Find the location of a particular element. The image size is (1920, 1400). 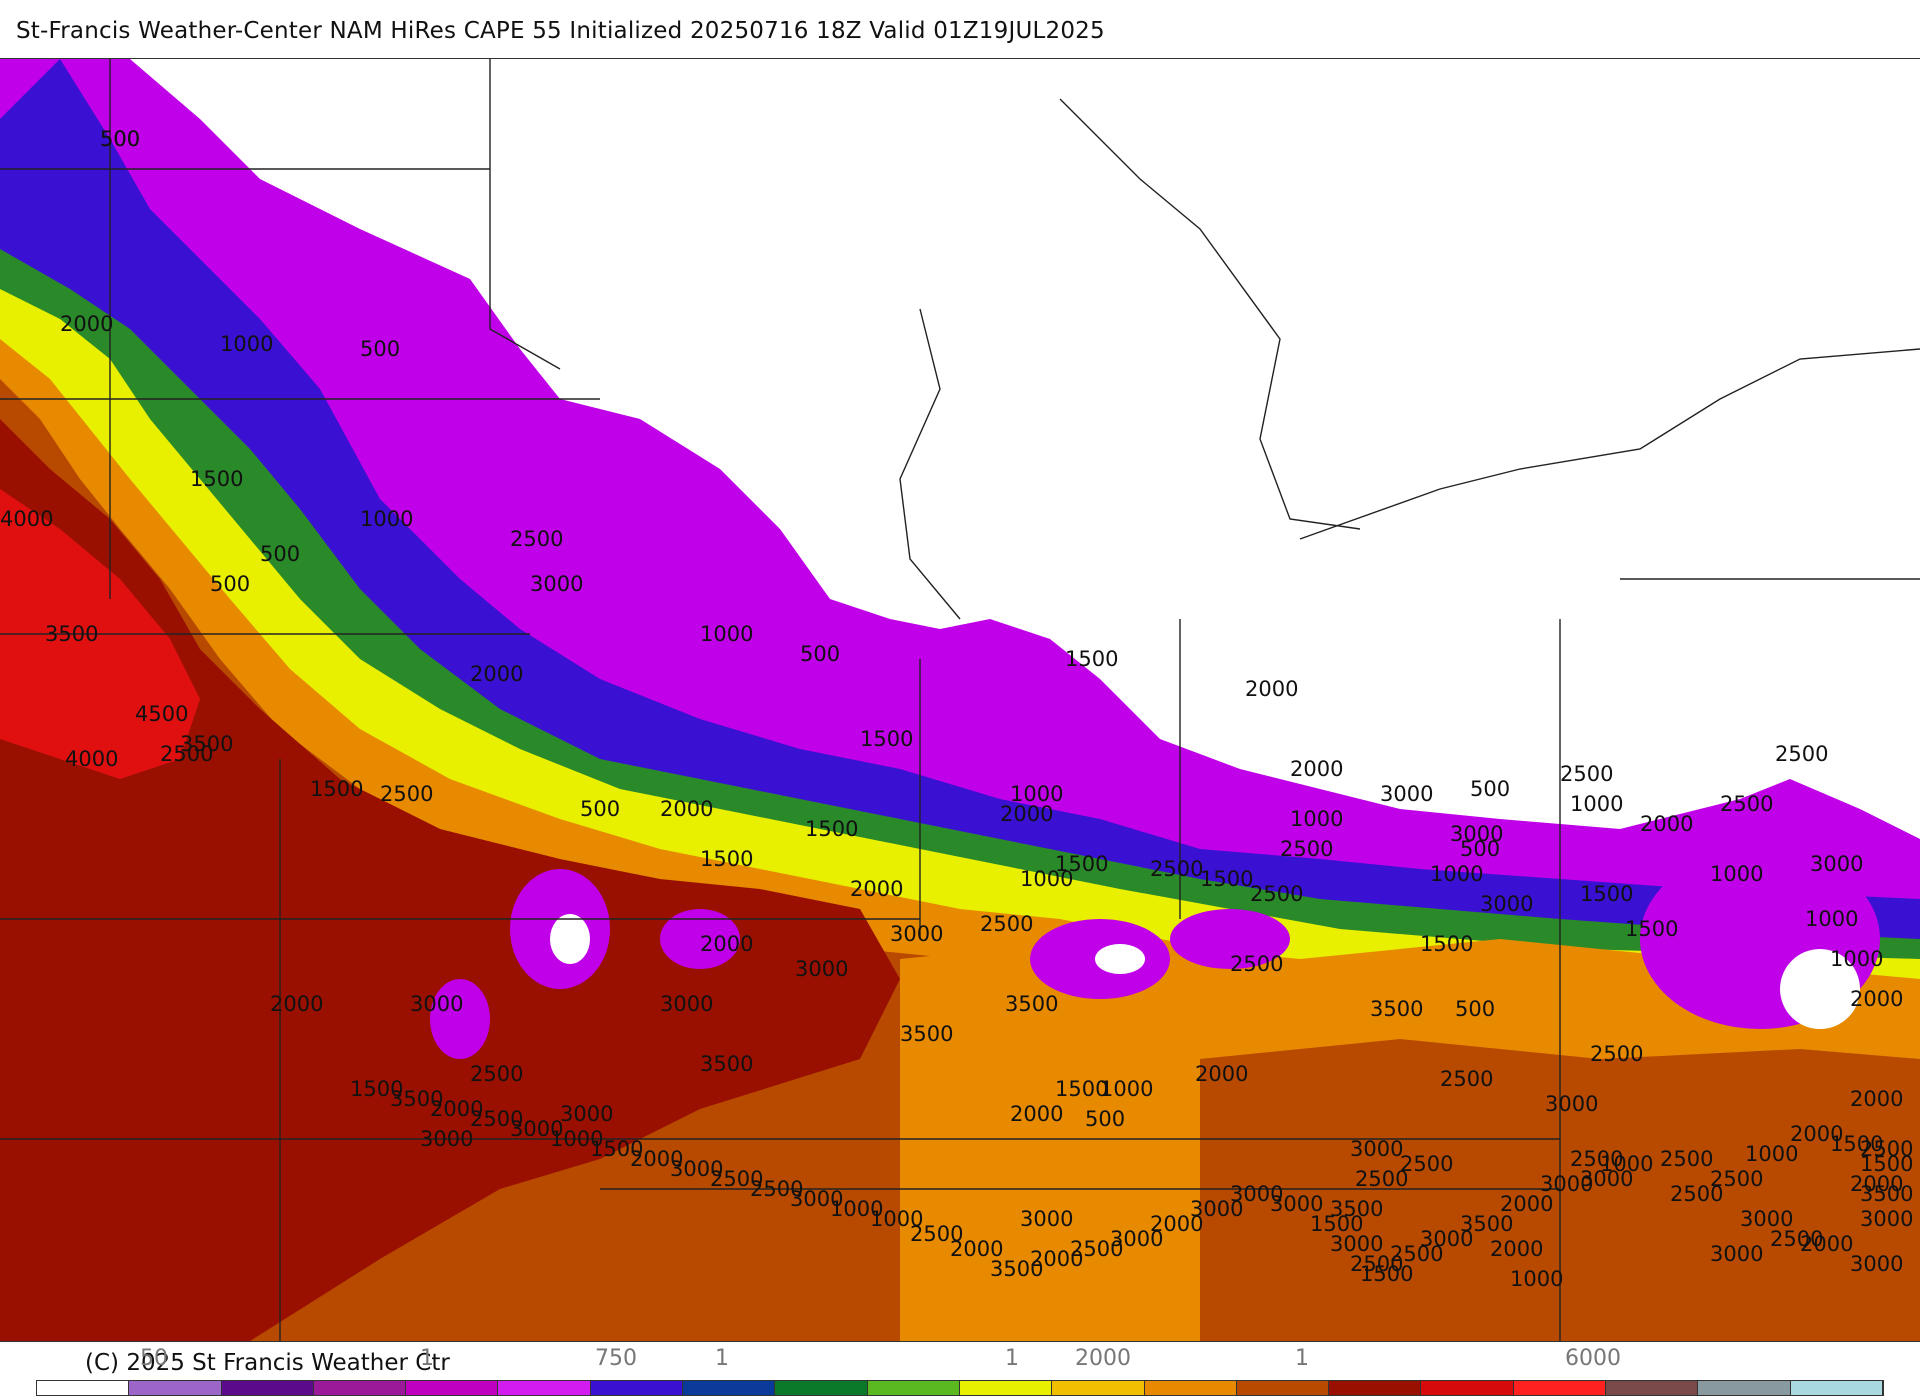

contour-label: 4500 is located at coordinates (161, 714).